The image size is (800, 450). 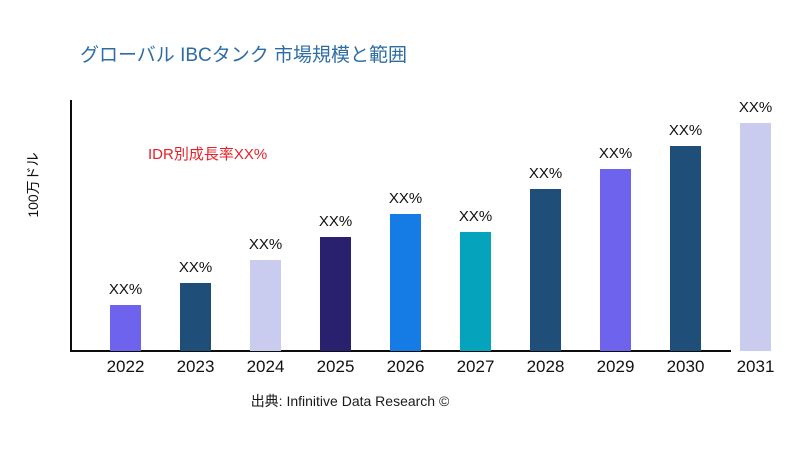 What do you see at coordinates (405, 366) in the screenshot?
I see `x-tick-label-2026: 2026` at bounding box center [405, 366].